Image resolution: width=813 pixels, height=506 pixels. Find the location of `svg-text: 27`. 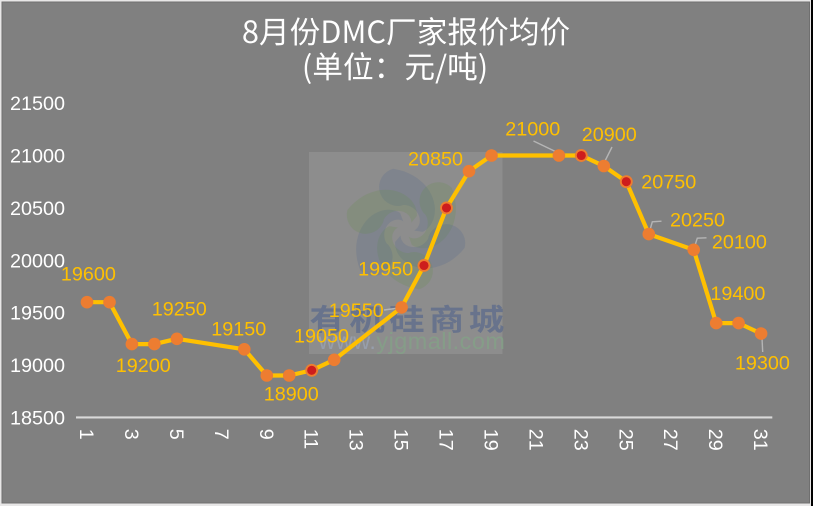

svg-text: 27 is located at coordinates (670, 440).